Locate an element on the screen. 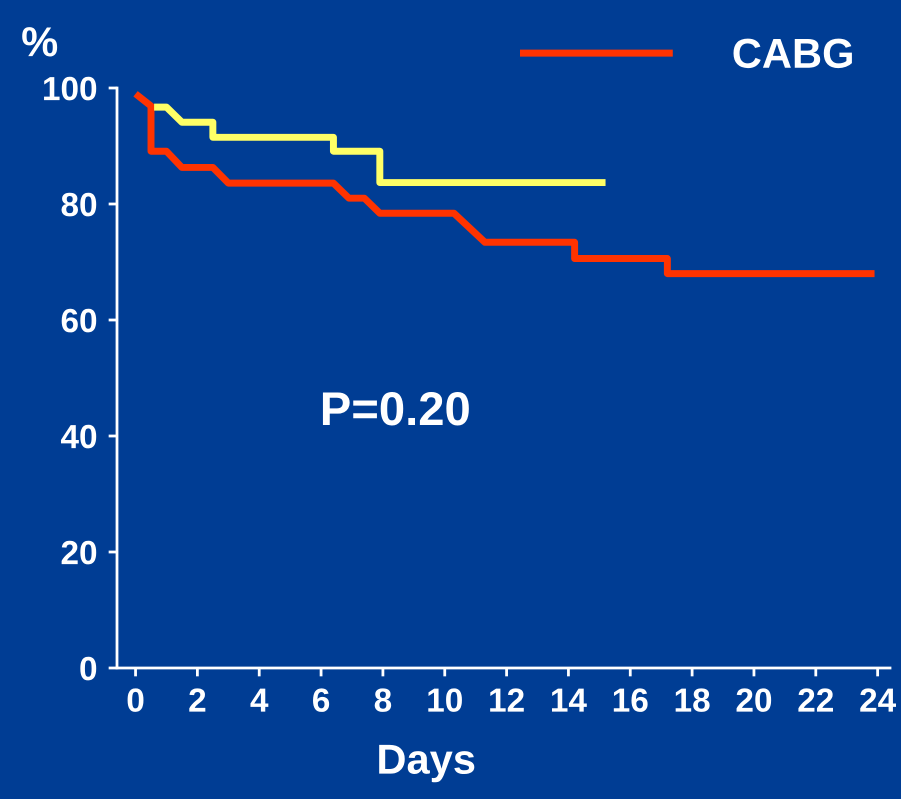 The width and height of the screenshot is (901, 799). x-tick-label: 10 is located at coordinates (445, 700).